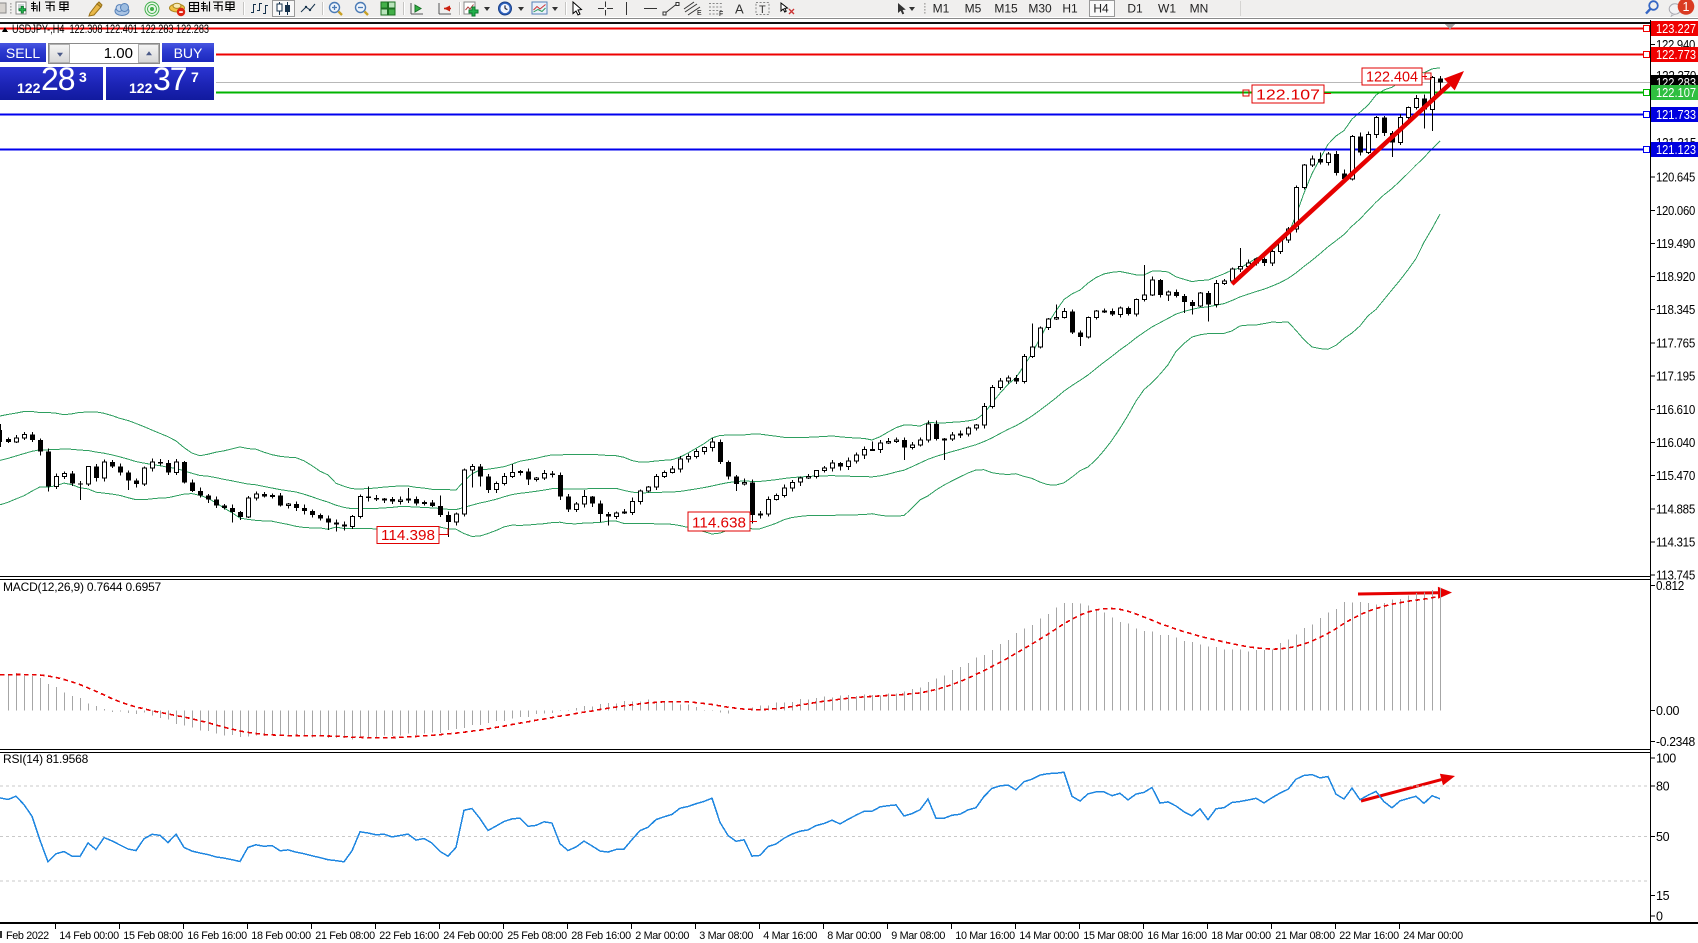  Describe the element at coordinates (1663, 837) in the screenshot. I see `svg-text: 50` at that location.